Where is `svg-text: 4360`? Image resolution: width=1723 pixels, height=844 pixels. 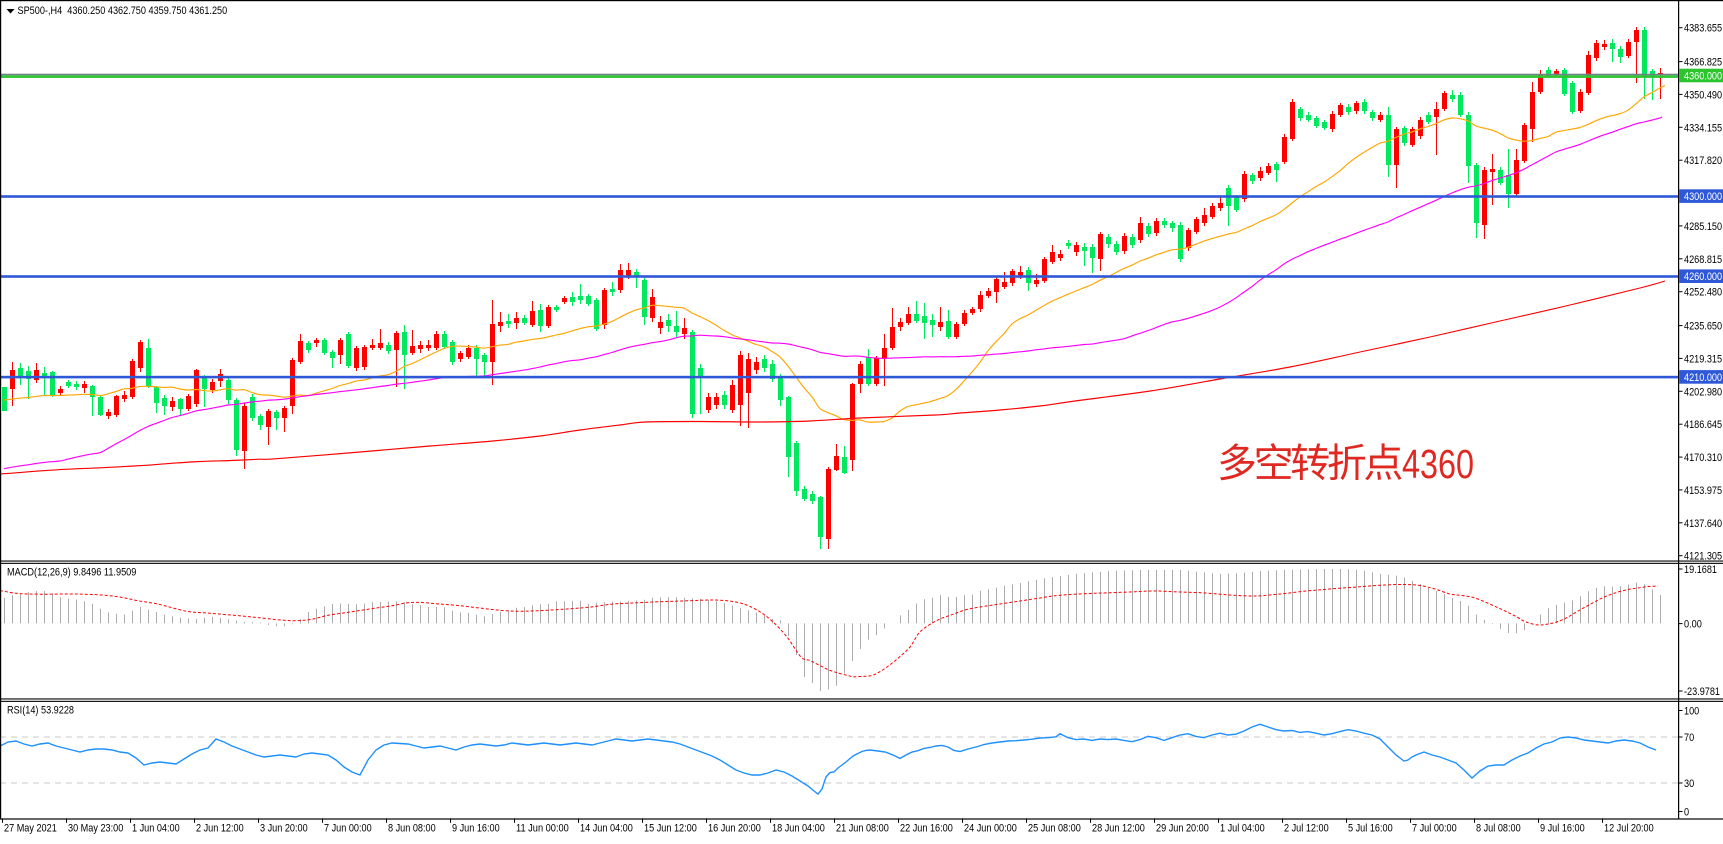
svg-text: 4360 is located at coordinates (1438, 464).